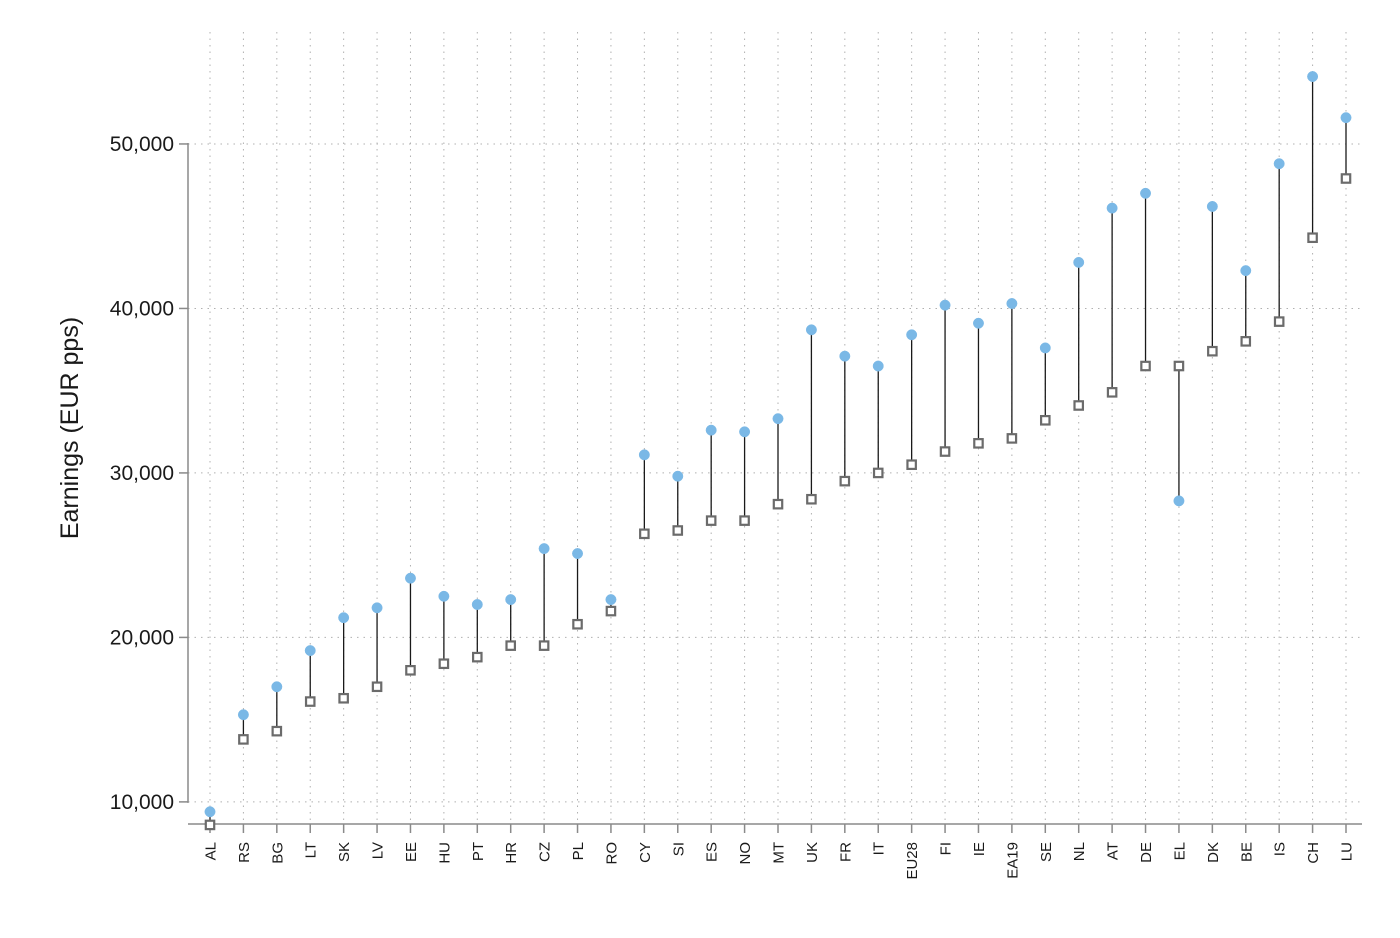  What do you see at coordinates (979, 849) in the screenshot?
I see `x-tick-label: IE` at bounding box center [979, 849].